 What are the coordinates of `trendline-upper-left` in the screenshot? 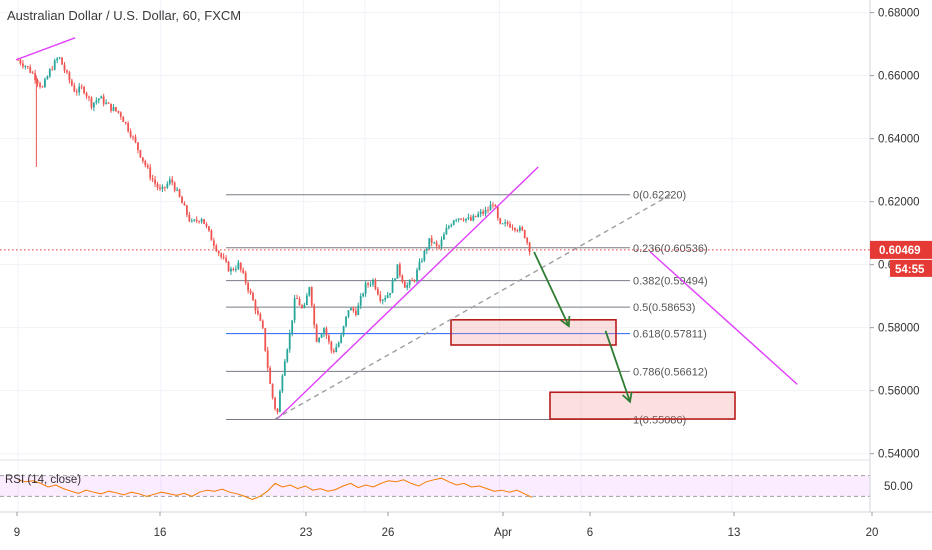 It's located at (45, 49).